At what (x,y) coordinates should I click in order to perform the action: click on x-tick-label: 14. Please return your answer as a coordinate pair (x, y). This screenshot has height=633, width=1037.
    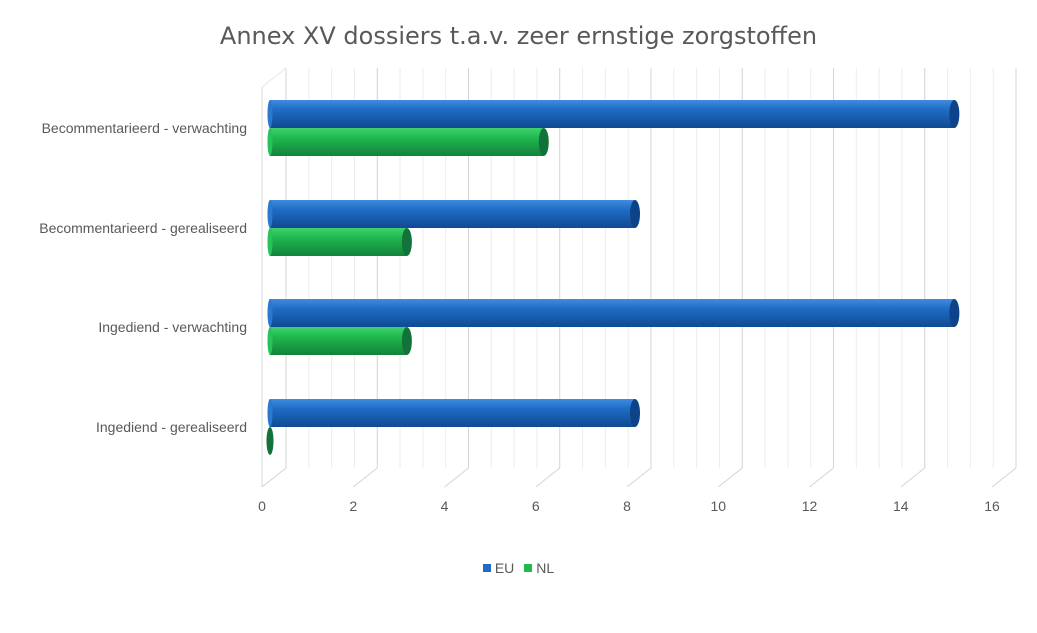
    Looking at the image, I should click on (901, 506).